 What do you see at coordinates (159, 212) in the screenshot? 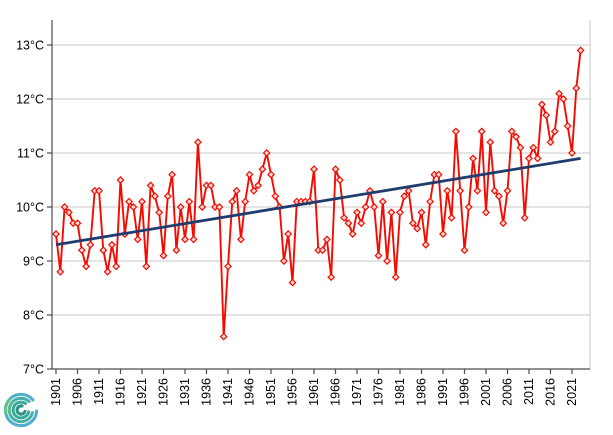
I see `data-point-1925` at bounding box center [159, 212].